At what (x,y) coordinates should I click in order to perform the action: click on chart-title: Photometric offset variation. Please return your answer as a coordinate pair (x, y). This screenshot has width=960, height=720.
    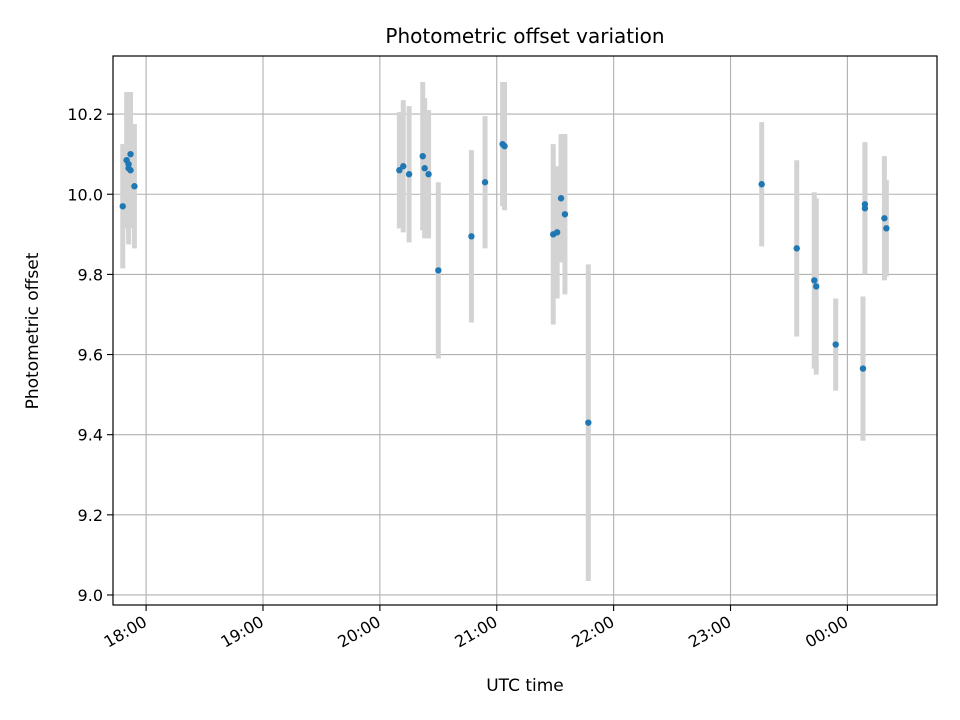
    Looking at the image, I should click on (524, 36).